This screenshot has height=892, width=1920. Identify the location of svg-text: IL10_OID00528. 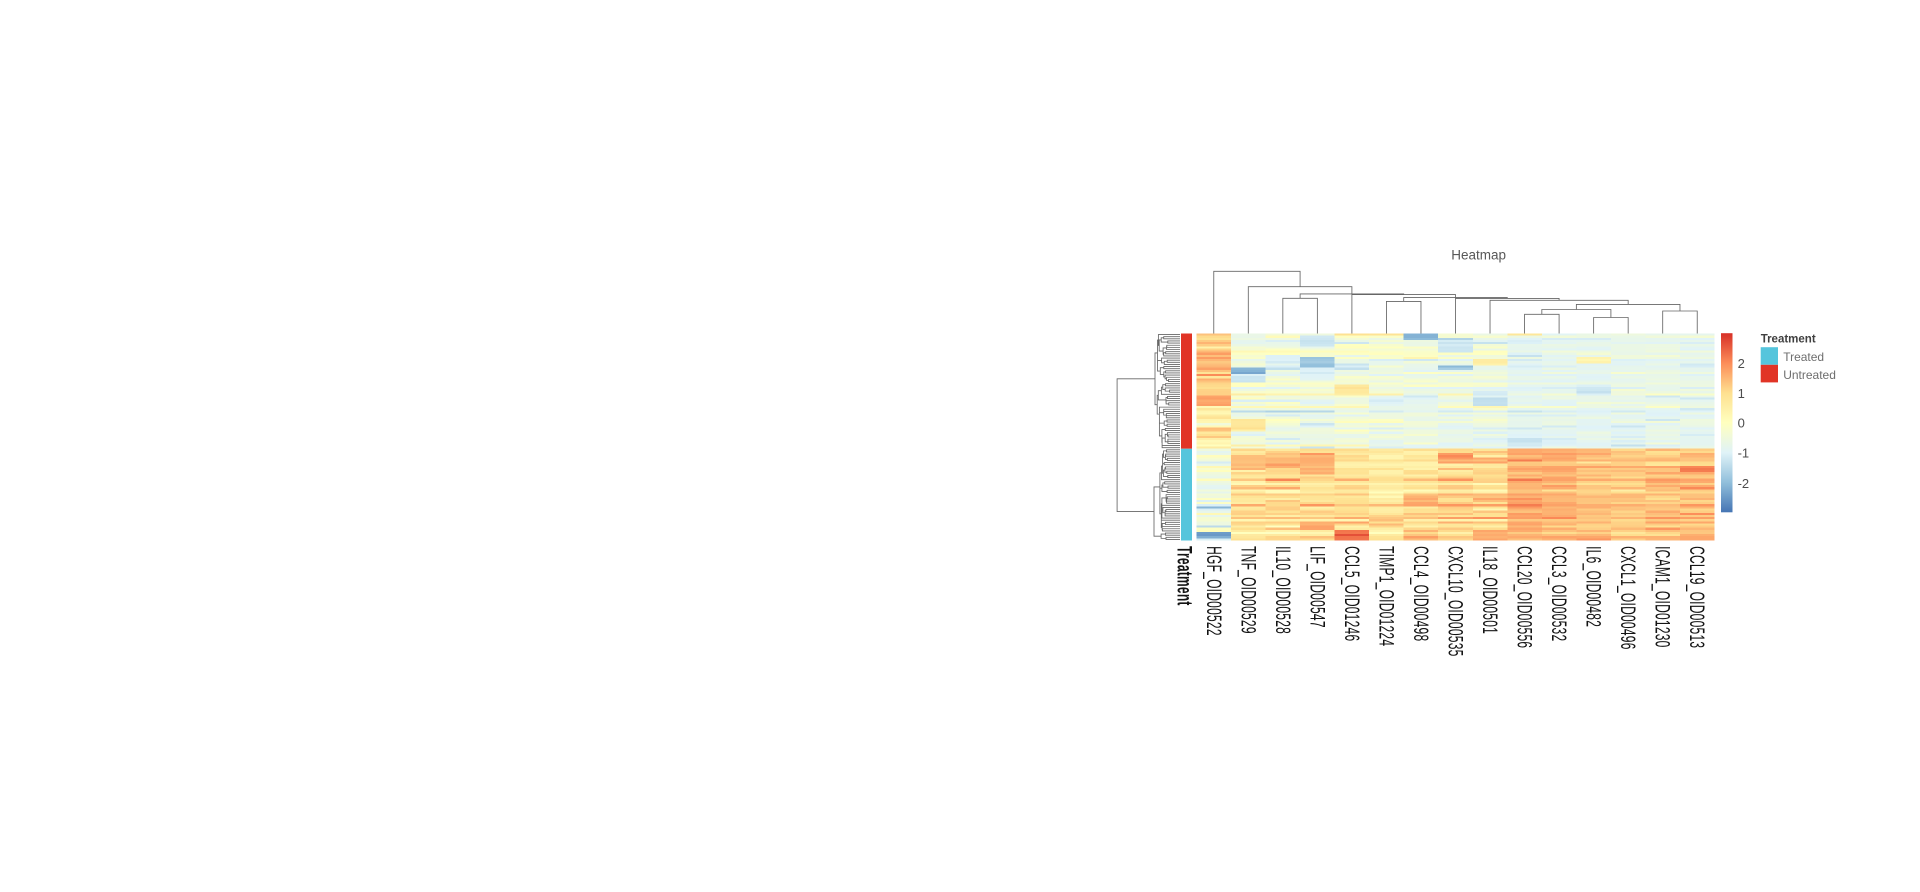
(1282, 590).